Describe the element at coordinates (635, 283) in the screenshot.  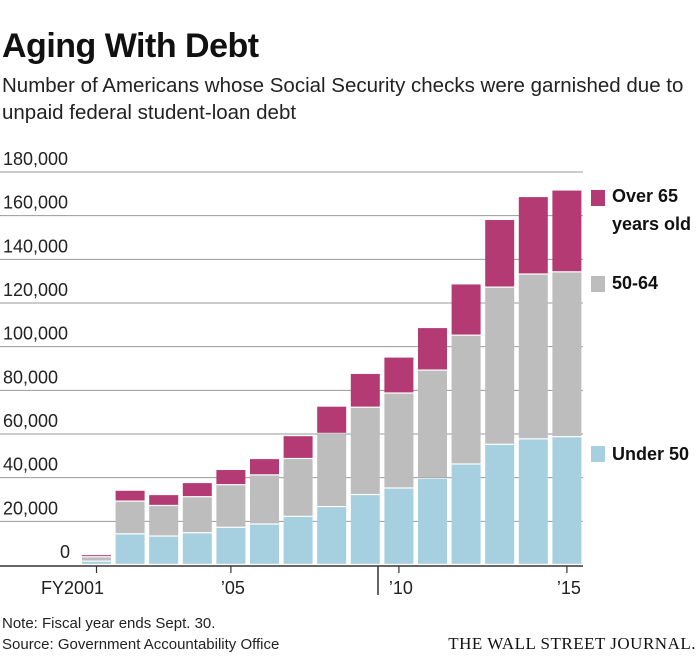
I see `legend-label: 50-64` at that location.